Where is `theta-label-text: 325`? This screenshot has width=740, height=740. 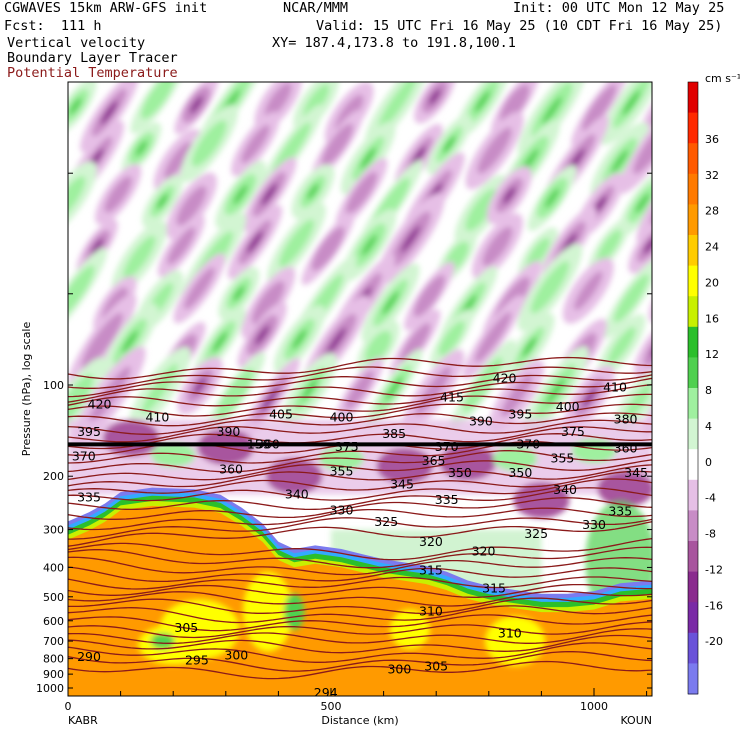 theta-label-text: 325 is located at coordinates (386, 521).